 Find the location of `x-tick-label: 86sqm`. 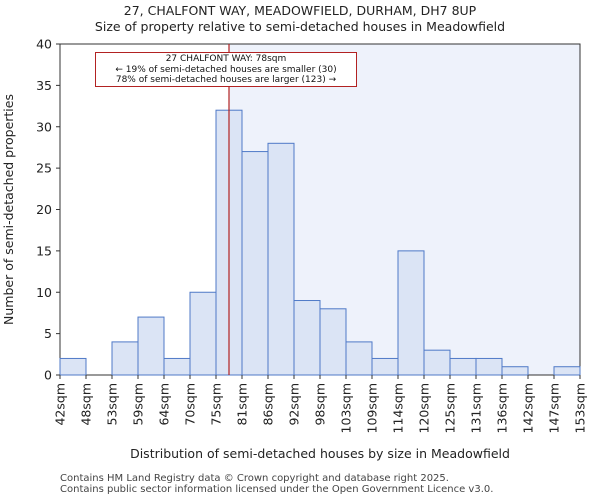

x-tick-label: 86sqm is located at coordinates (268, 404).